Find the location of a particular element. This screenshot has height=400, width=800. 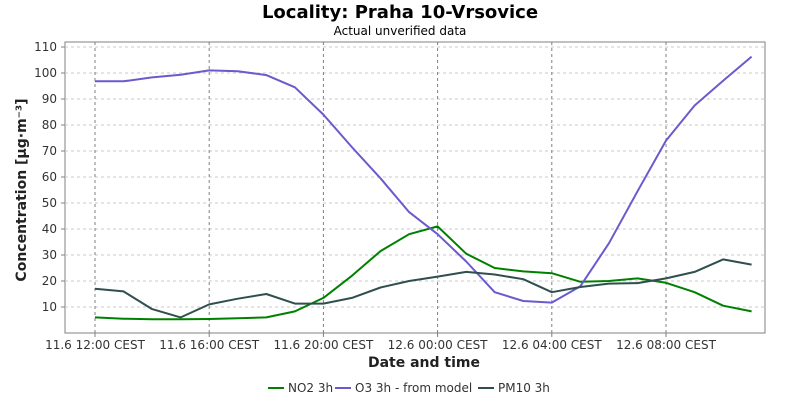

y-tick-label: 20 is located at coordinates (49, 281).